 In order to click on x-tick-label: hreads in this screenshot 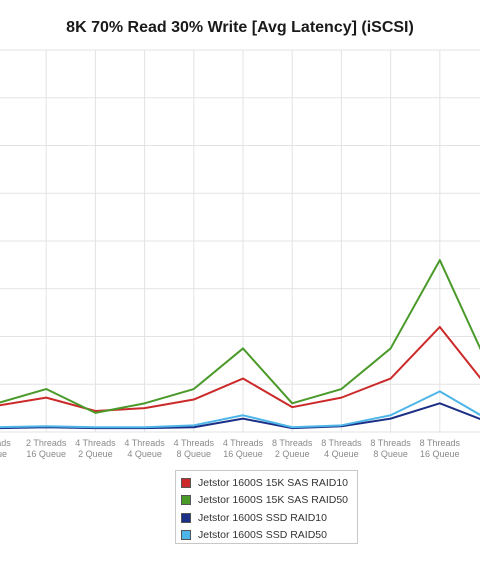, I will do `click(5, 443)`.